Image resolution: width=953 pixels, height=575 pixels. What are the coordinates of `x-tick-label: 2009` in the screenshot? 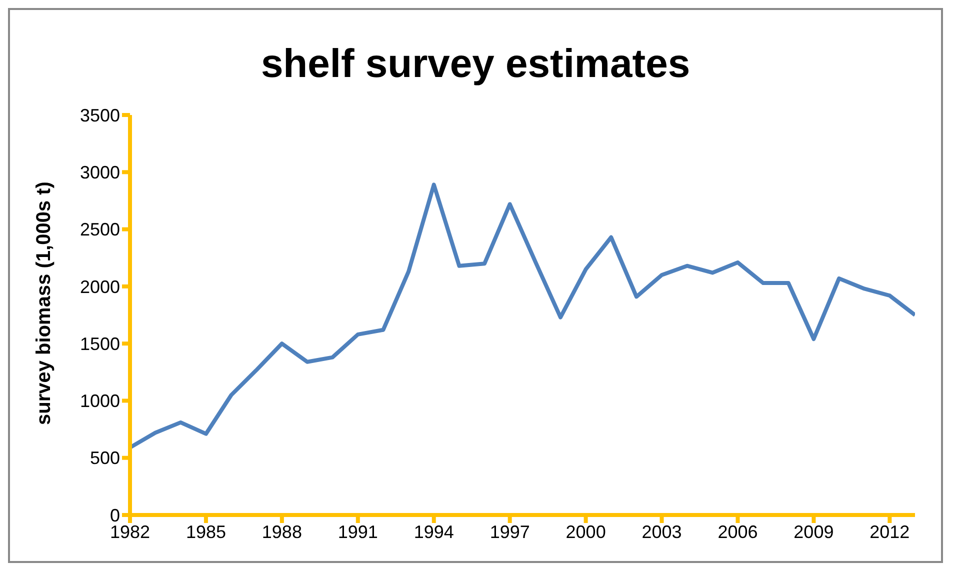 It's located at (814, 532).